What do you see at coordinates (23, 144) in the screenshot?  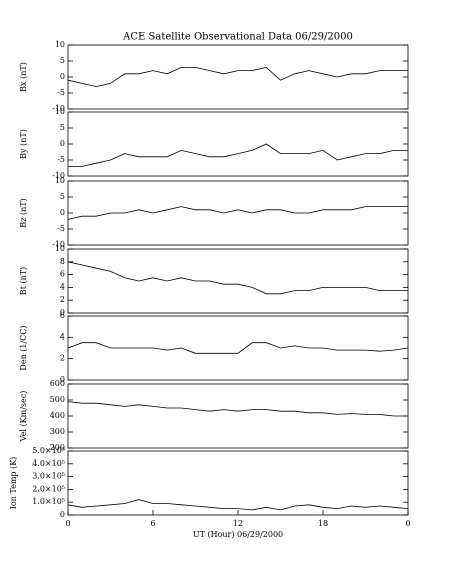 I see `y-axis-label: By (nT)` at bounding box center [23, 144].